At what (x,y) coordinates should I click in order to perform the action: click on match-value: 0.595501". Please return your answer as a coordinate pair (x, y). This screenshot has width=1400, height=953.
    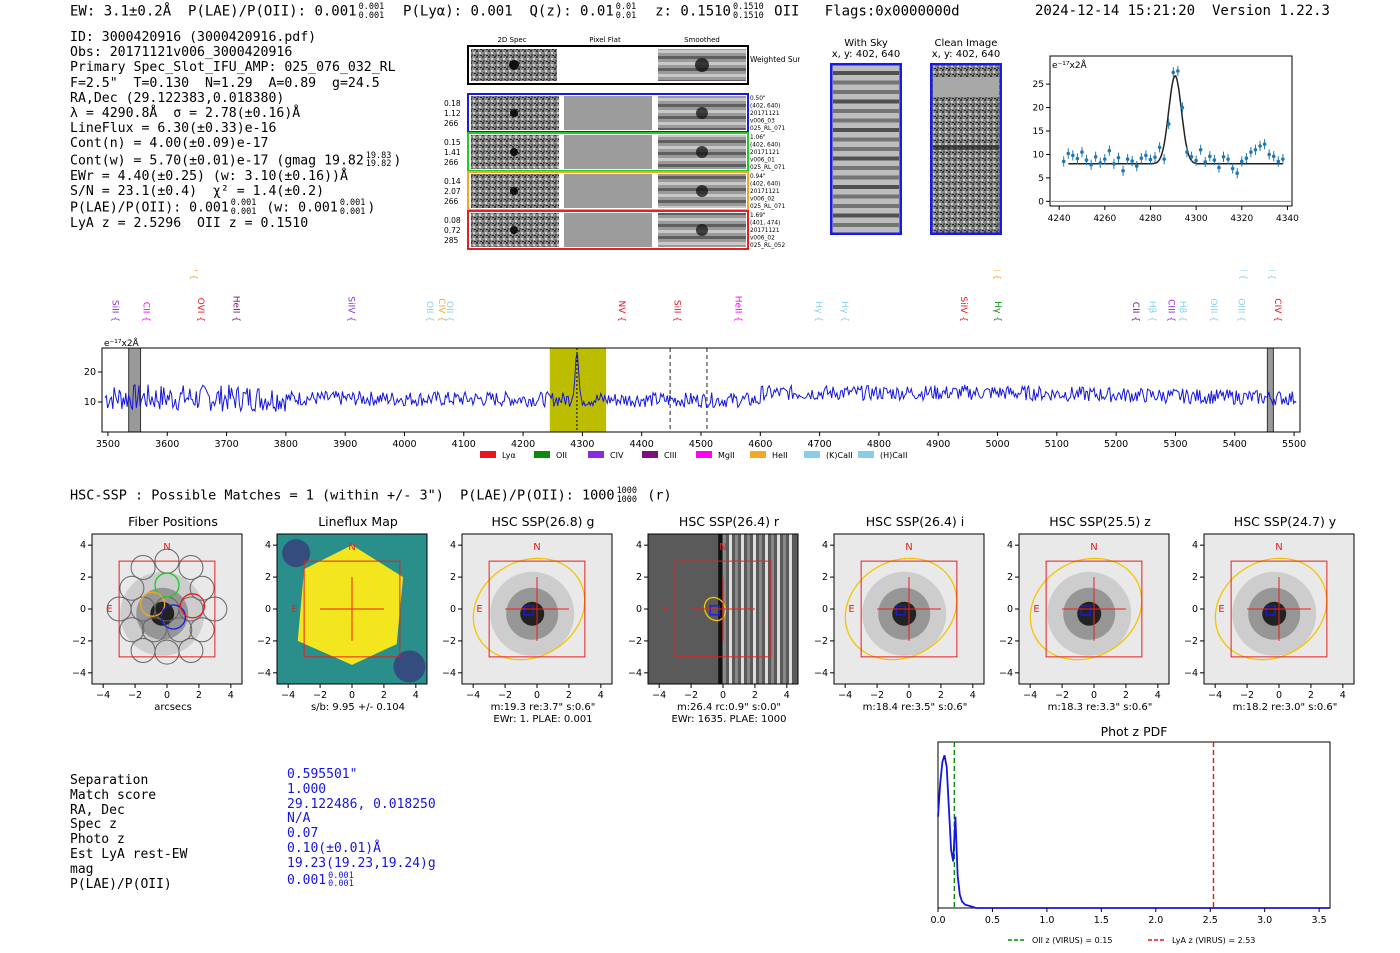
    Looking at the image, I should click on (322, 774).